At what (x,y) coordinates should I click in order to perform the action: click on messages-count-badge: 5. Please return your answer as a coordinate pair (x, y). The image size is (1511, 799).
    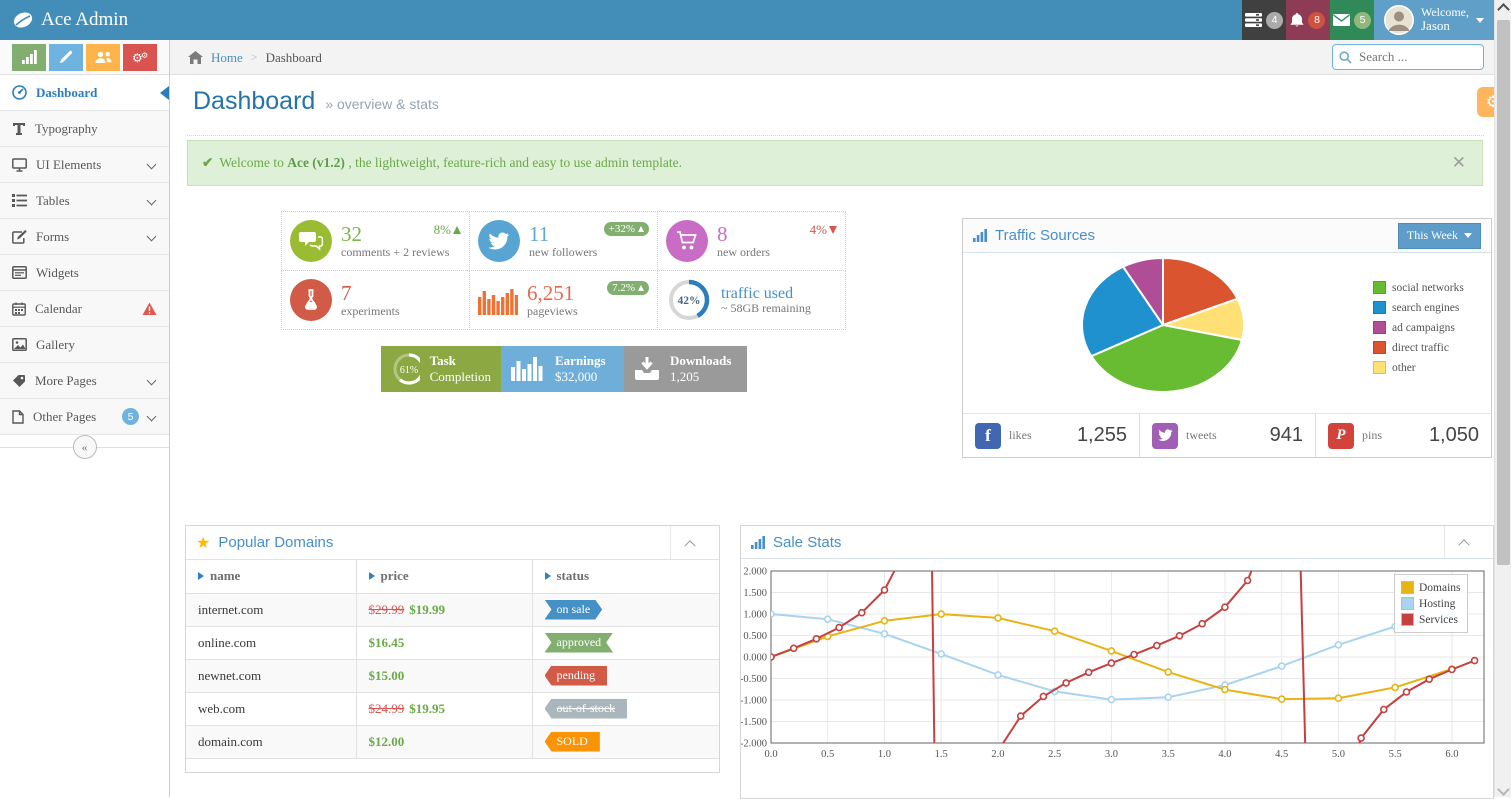
    Looking at the image, I should click on (1362, 20).